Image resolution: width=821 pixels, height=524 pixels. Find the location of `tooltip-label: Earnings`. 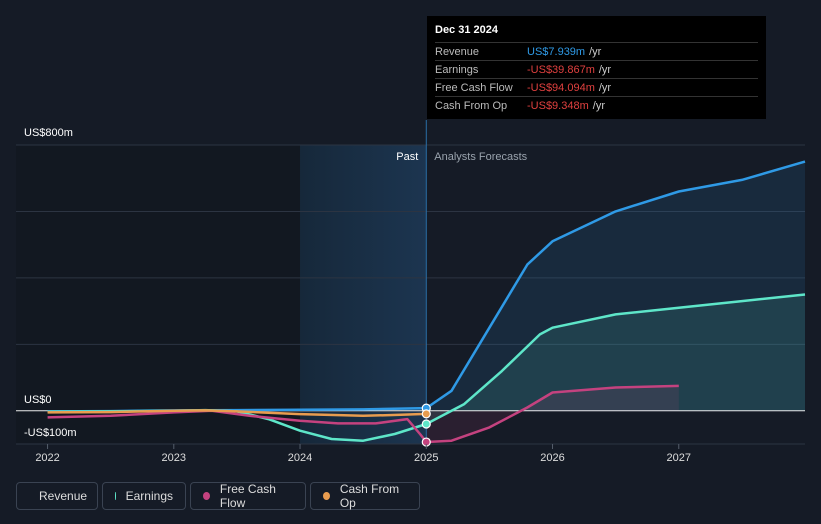

tooltip-label: Earnings is located at coordinates (457, 69).